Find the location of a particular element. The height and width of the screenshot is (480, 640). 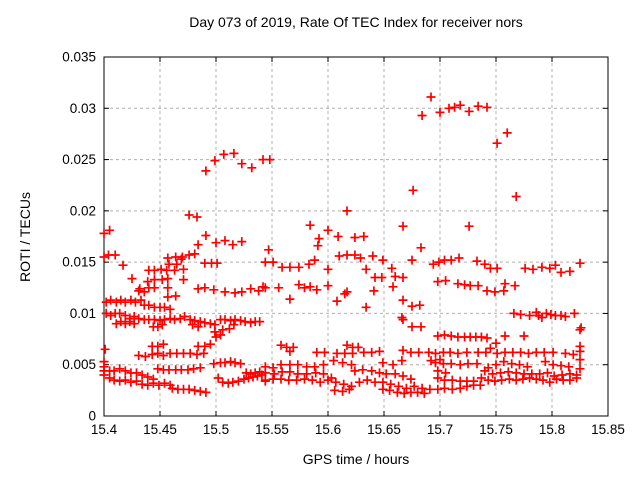

y-tick-label: 0.025 is located at coordinates (79, 159).